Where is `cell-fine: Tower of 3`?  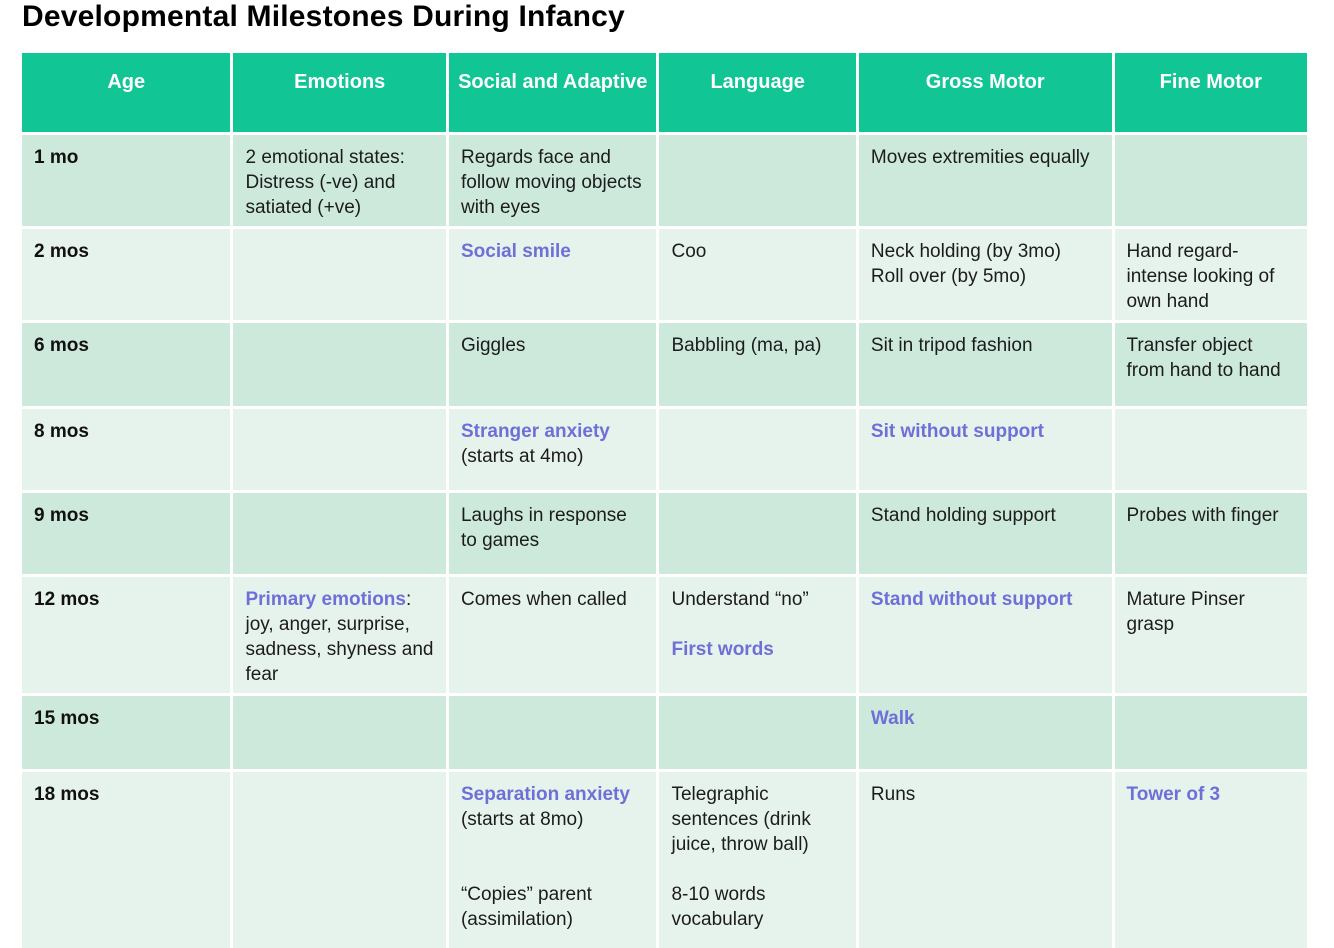 cell-fine: Tower of 3 is located at coordinates (1210, 860).